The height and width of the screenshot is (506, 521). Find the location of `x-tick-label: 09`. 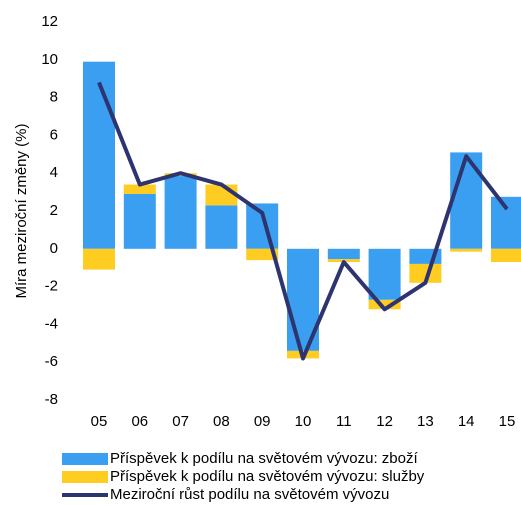

x-tick-label: 09 is located at coordinates (262, 421).